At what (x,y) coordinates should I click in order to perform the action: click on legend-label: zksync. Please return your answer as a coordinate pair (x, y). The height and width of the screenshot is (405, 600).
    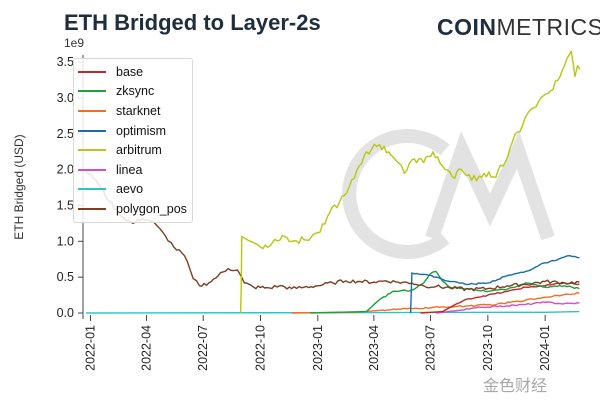
    Looking at the image, I should click on (135, 91).